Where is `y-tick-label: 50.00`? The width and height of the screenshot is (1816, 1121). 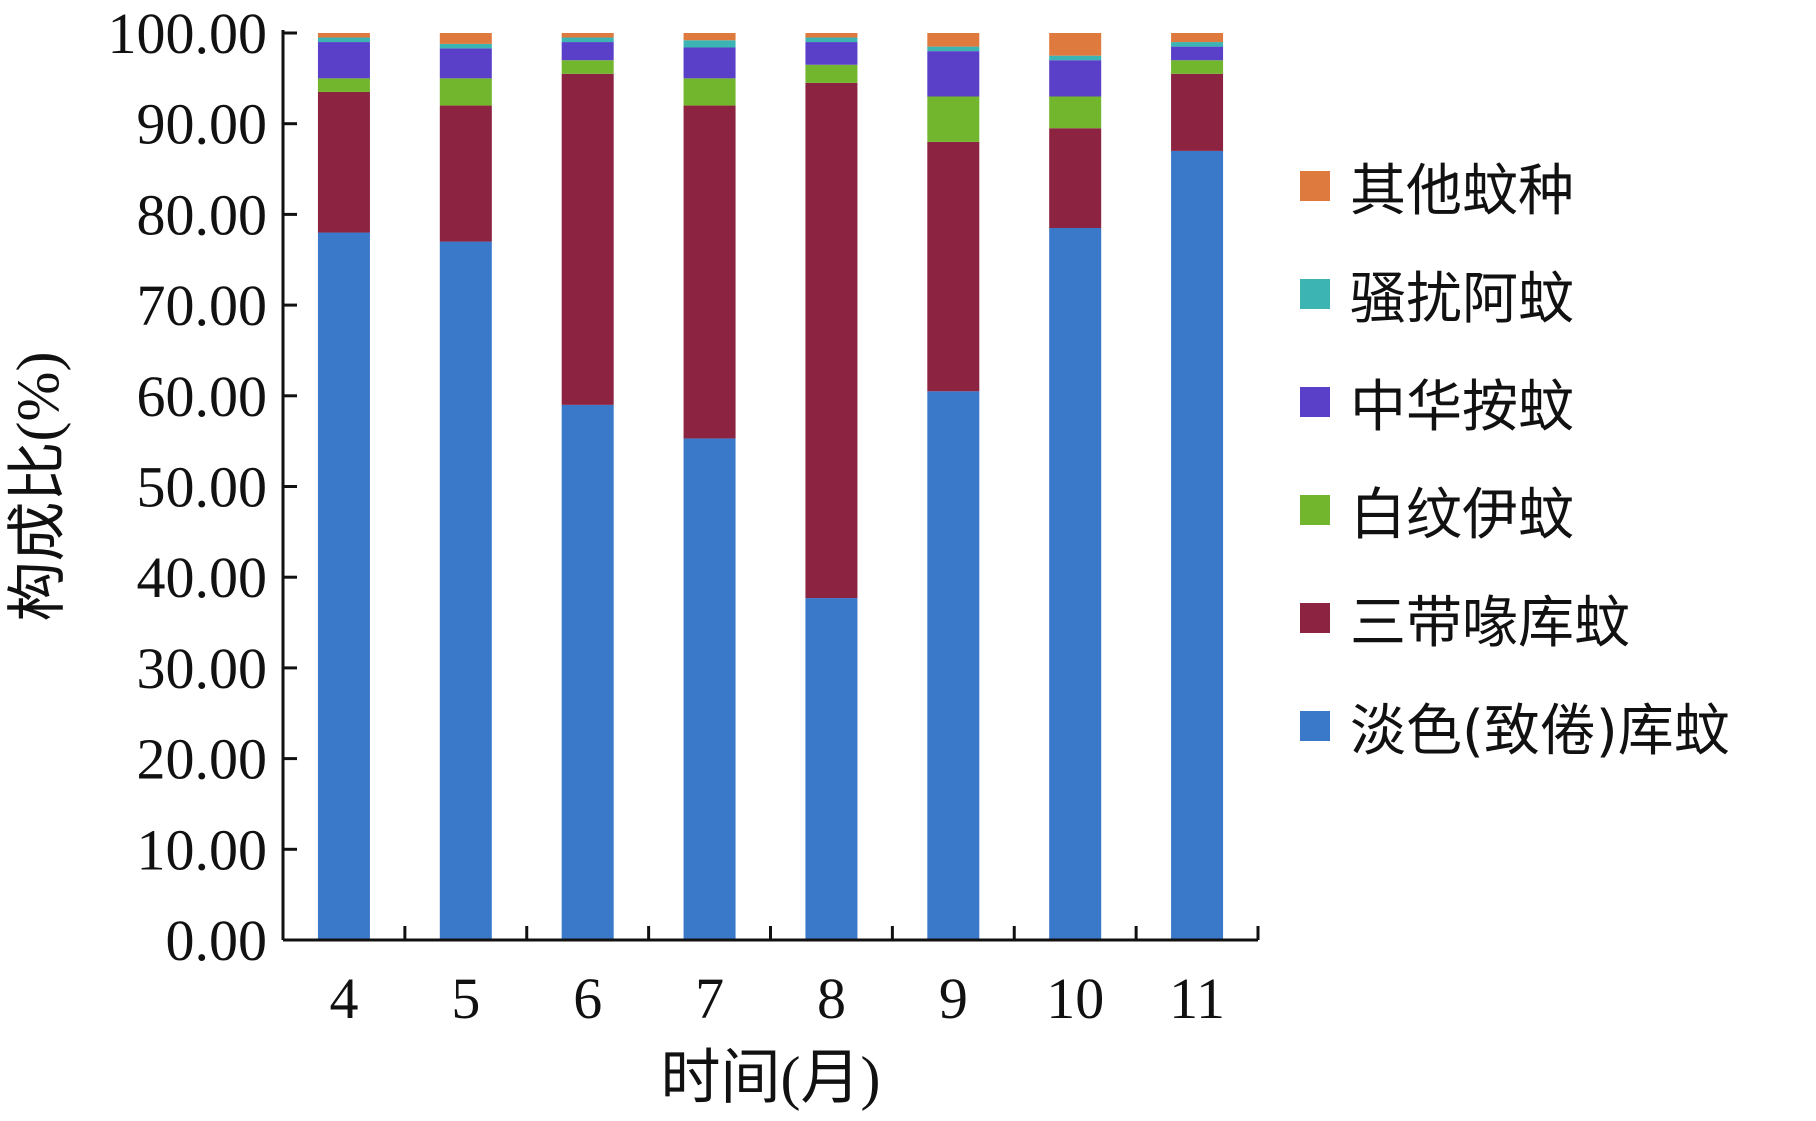
y-tick-label: 50.00 is located at coordinates (202, 487).